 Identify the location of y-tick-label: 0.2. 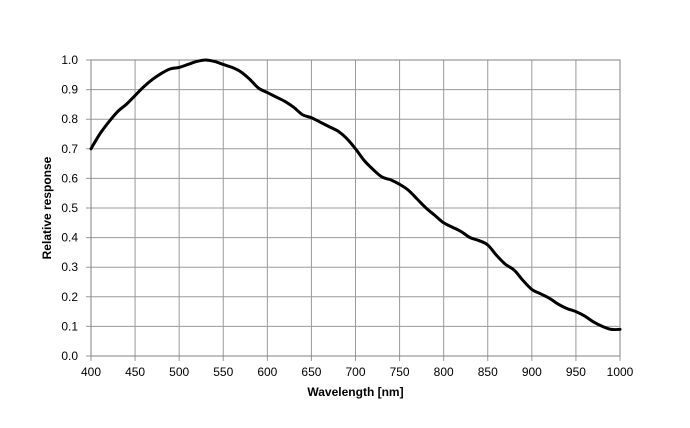
(69, 297).